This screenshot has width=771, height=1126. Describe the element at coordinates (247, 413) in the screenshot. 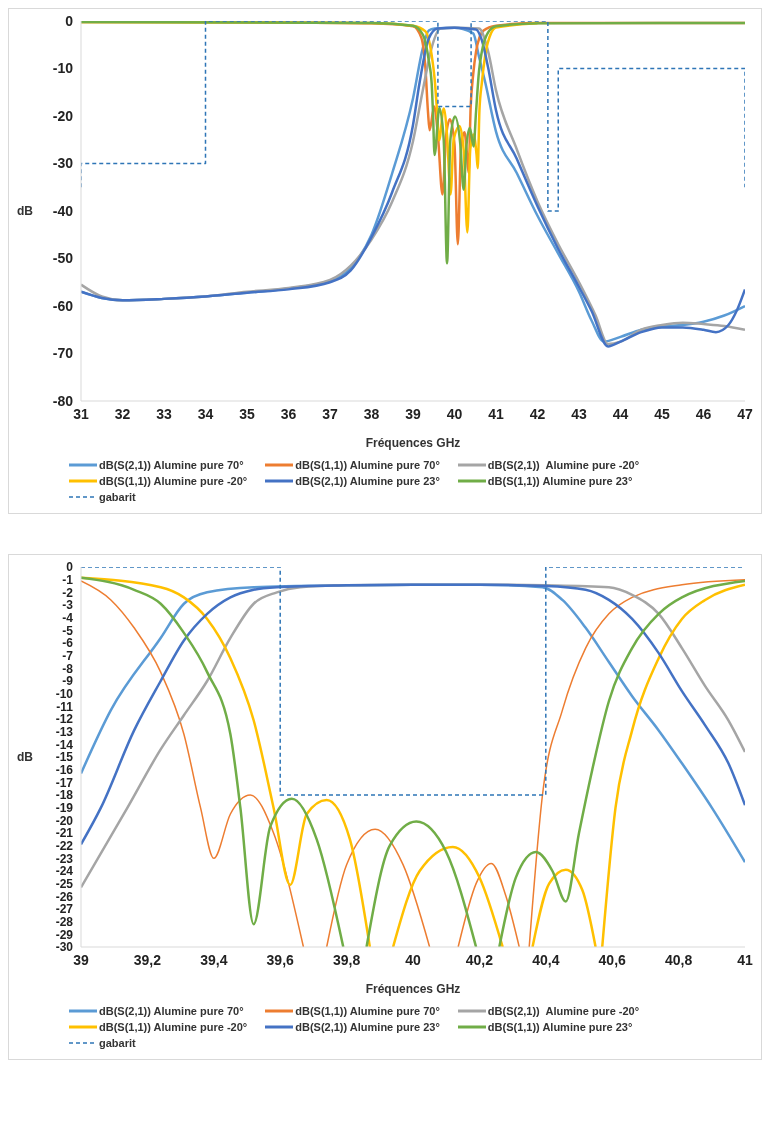

I see `x-tick-label: 35` at that location.